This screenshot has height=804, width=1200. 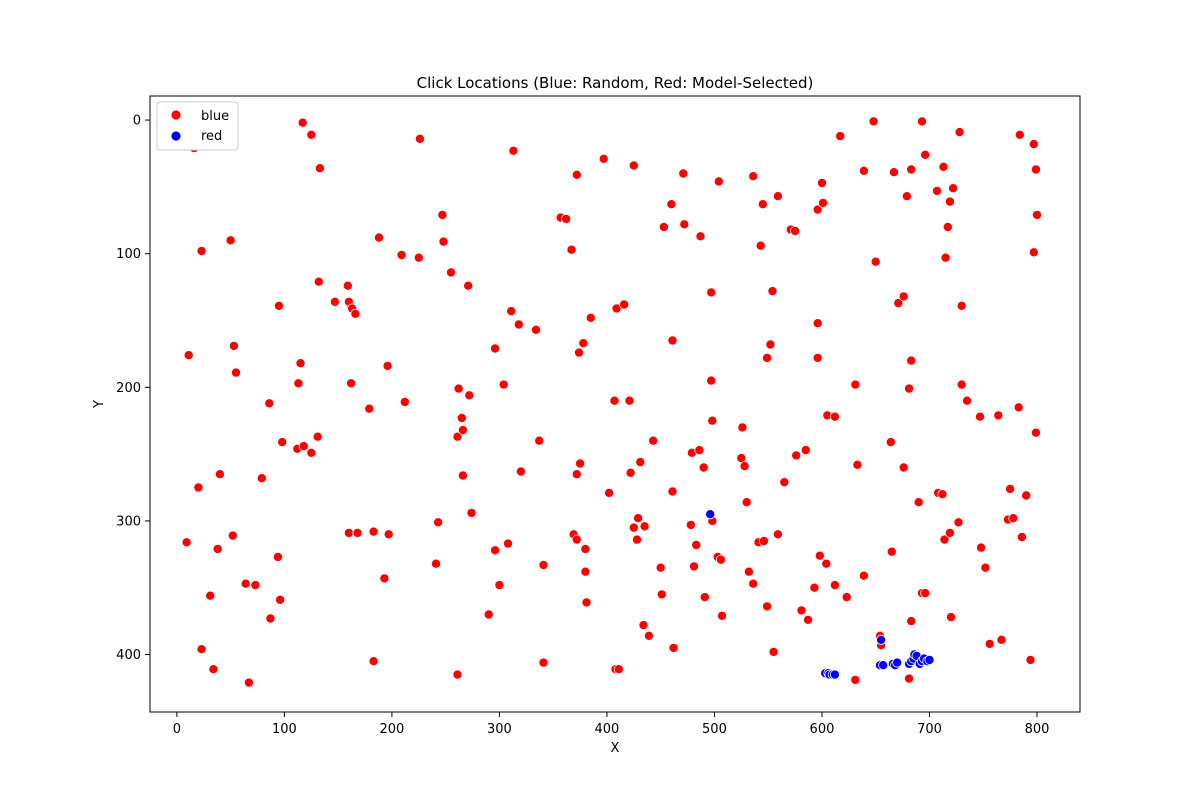 What do you see at coordinates (128, 254) in the screenshot?
I see `y-tick-label: 100` at bounding box center [128, 254].